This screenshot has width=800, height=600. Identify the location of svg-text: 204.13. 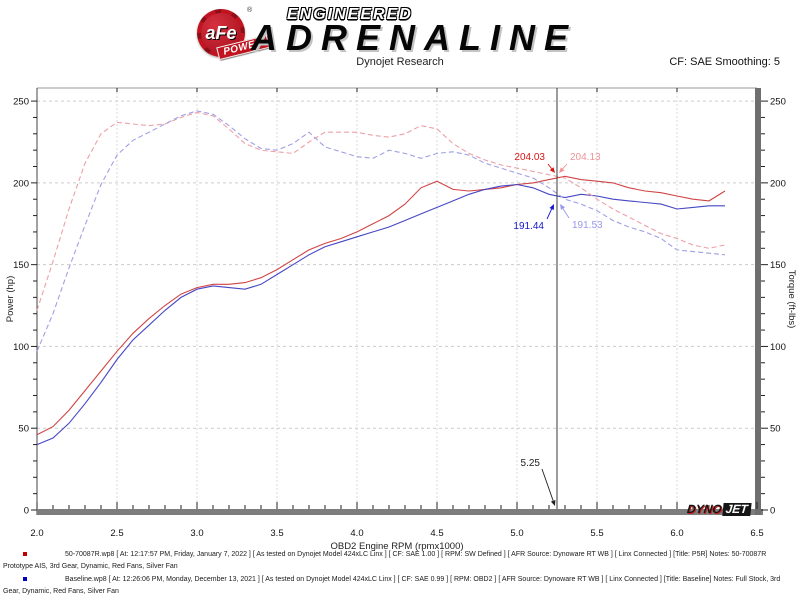
(585, 157).